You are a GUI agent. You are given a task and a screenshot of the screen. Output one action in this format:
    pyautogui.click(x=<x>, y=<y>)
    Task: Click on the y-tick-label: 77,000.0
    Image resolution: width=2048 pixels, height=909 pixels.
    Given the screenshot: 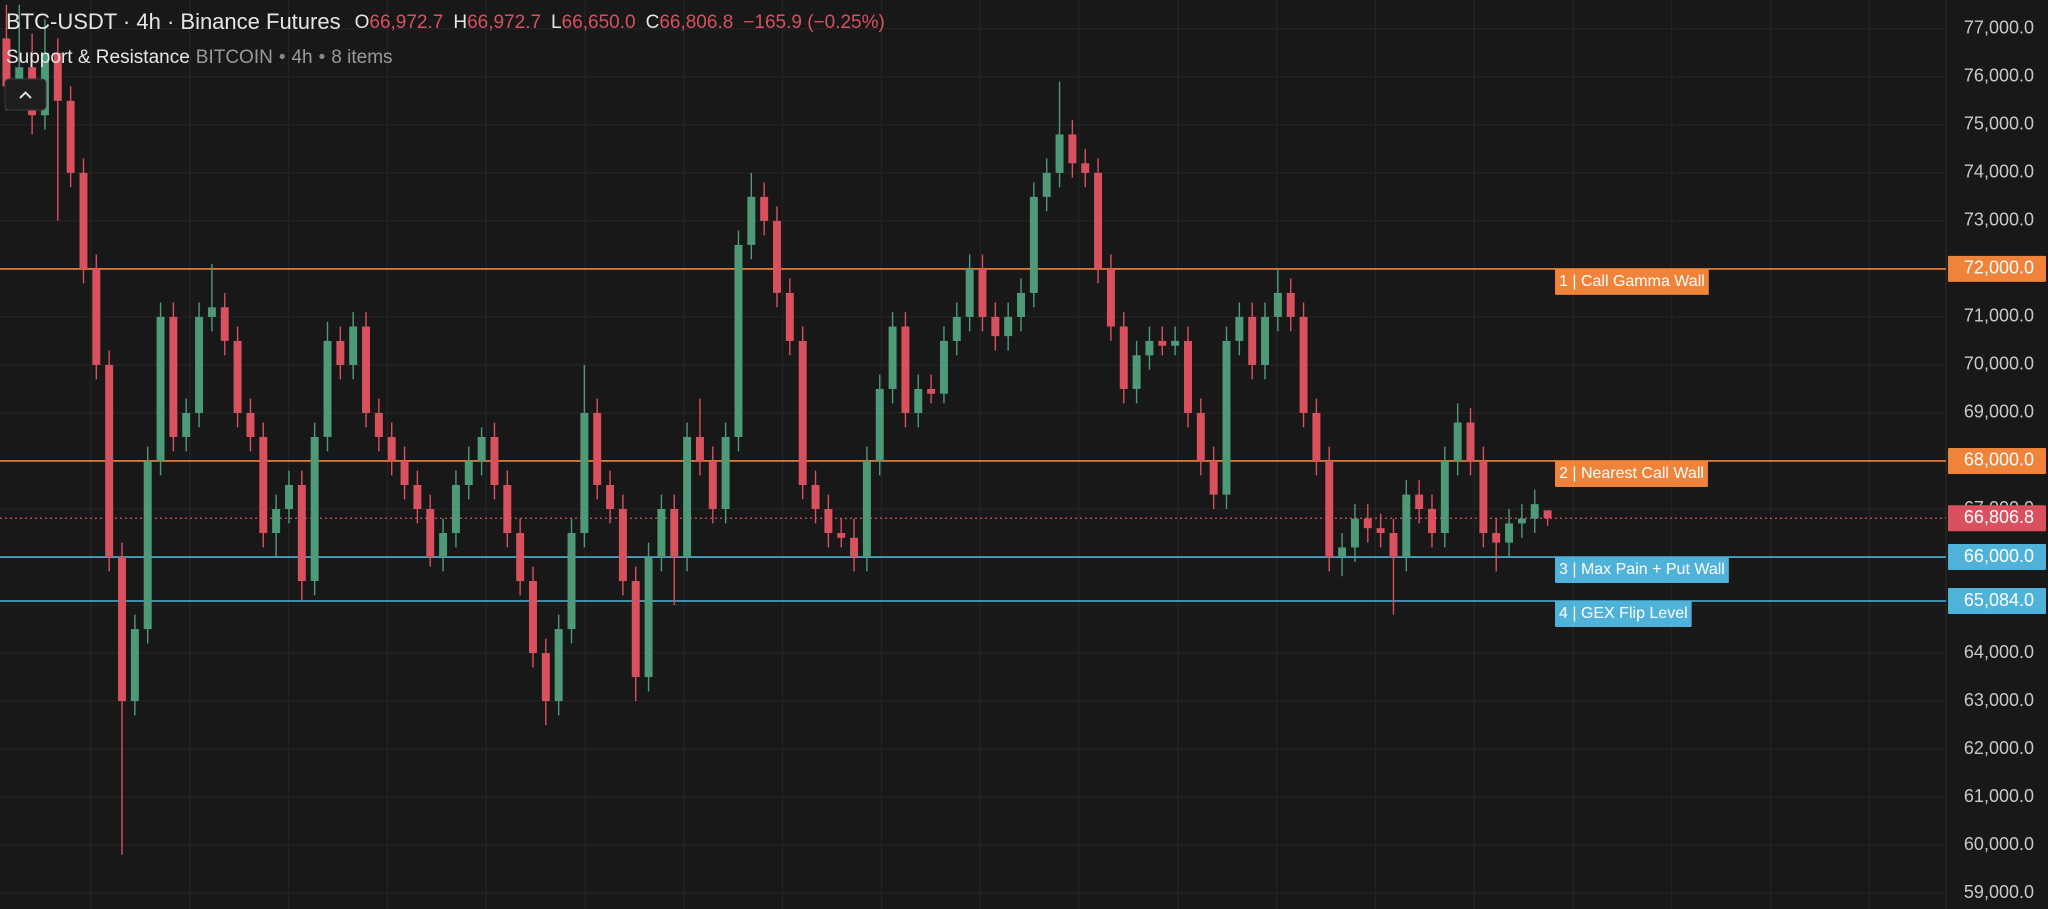 What is the action you would take?
    pyautogui.click(x=1999, y=28)
    